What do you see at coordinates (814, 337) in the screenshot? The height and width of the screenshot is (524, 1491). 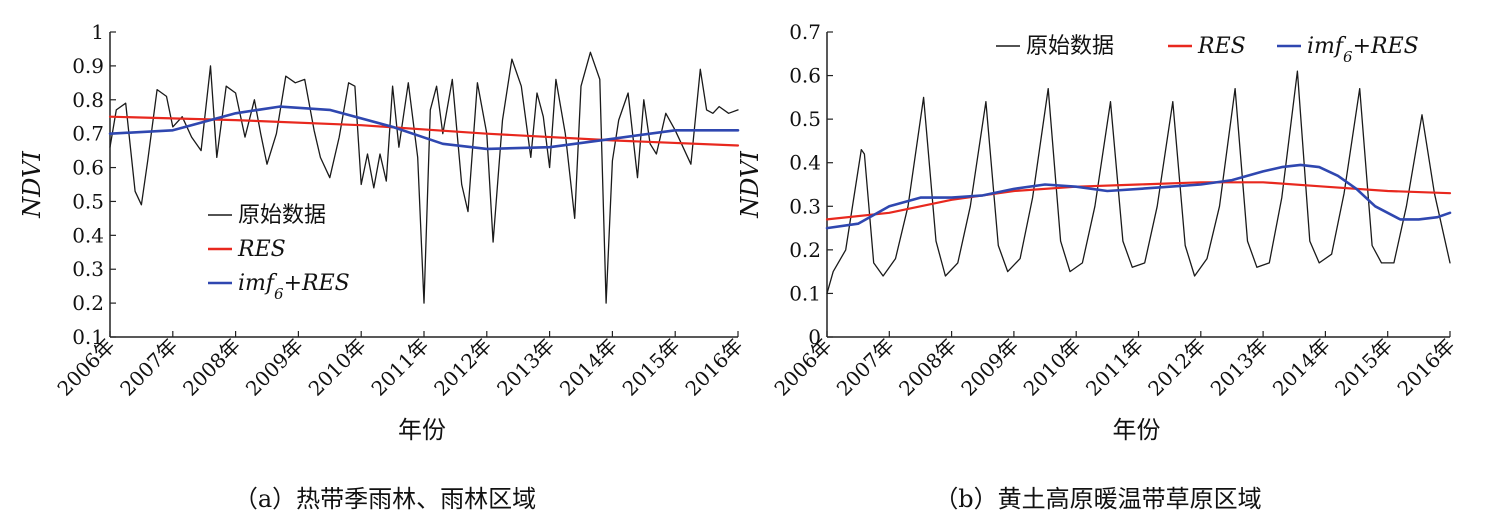 I see `y-tick-label: 0` at bounding box center [814, 337].